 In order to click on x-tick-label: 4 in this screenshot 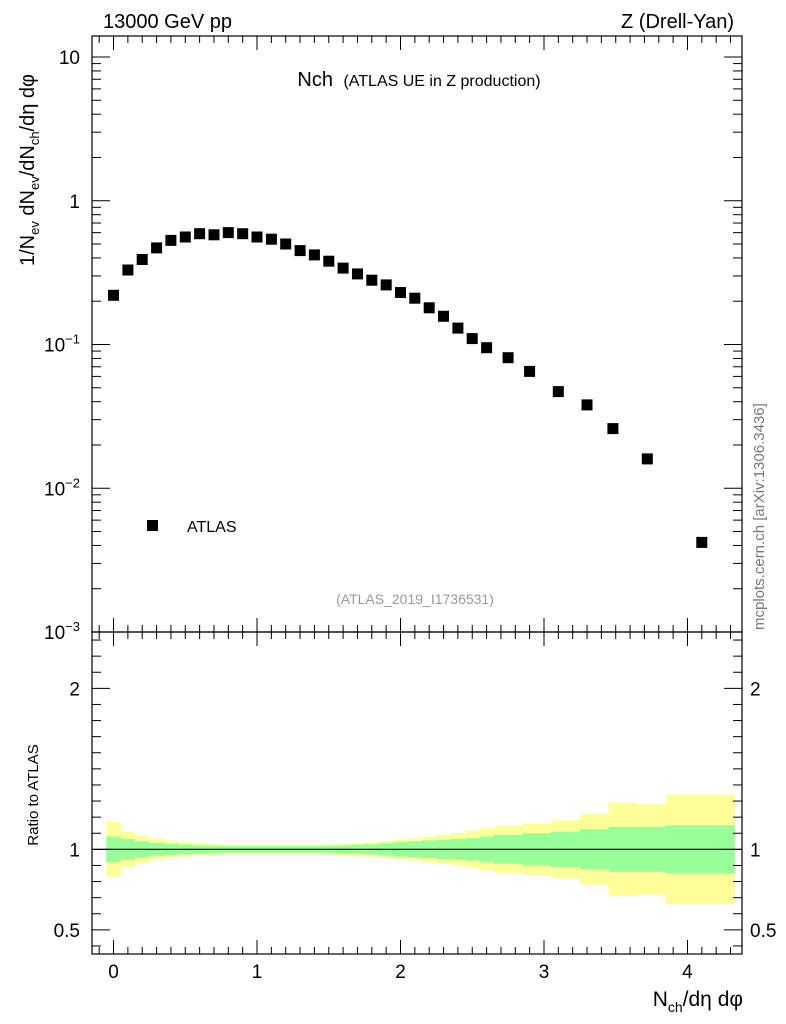, I will do `click(687, 972)`.